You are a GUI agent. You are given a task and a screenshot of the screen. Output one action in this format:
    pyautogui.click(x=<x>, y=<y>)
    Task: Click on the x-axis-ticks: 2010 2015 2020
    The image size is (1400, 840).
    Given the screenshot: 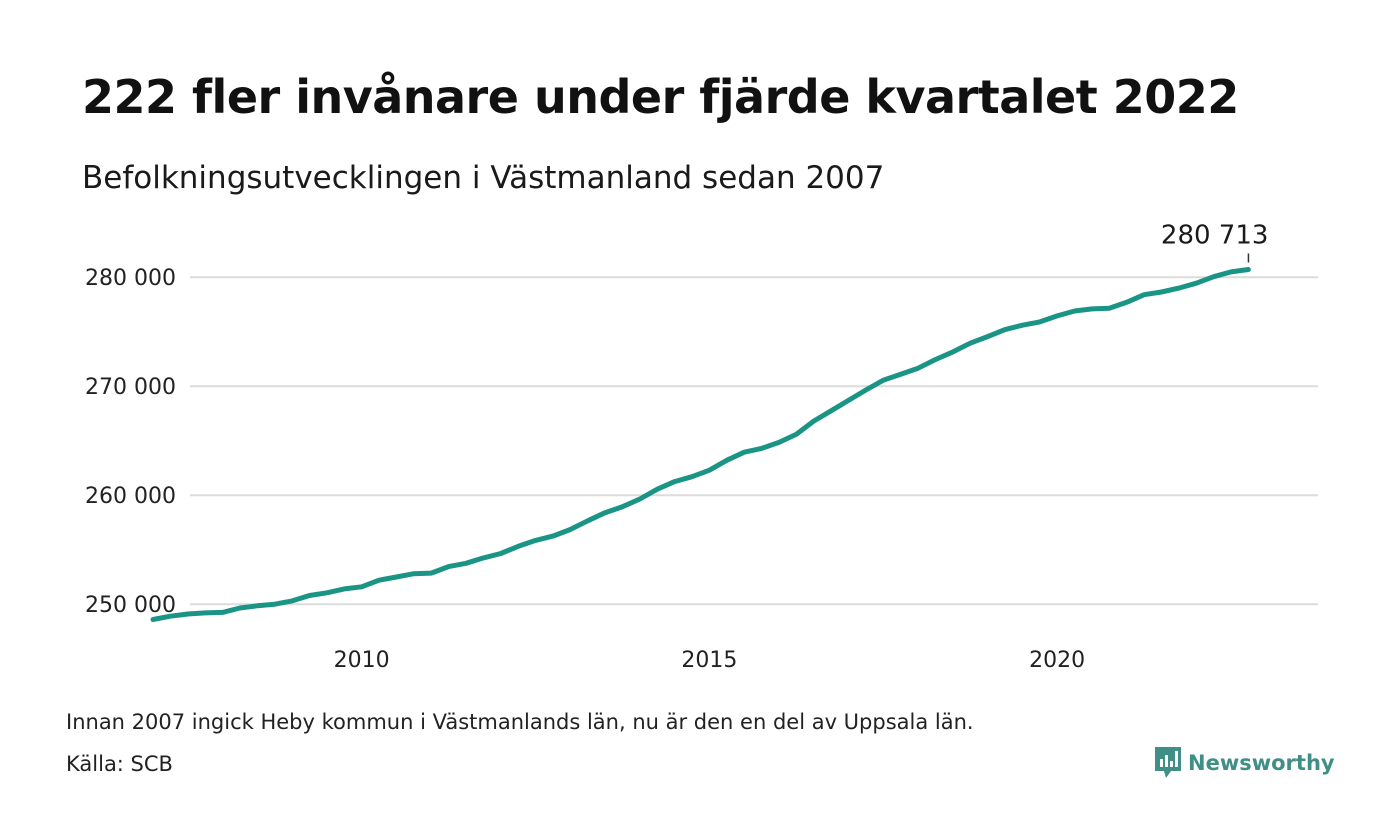 What is the action you would take?
    pyautogui.click(x=710, y=660)
    